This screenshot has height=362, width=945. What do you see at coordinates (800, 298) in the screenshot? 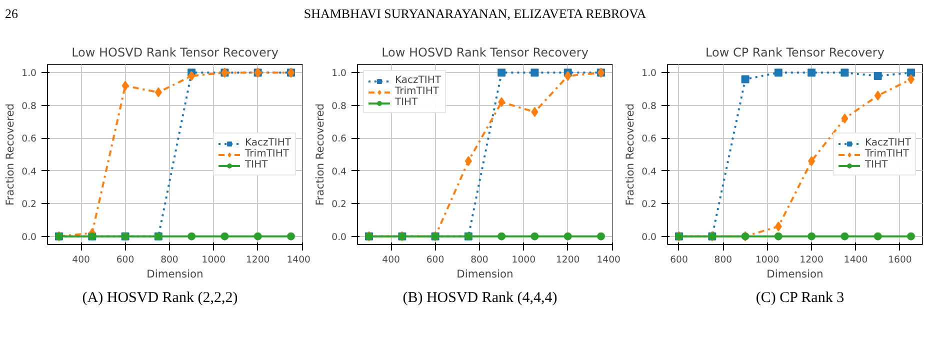
I see `text: (C) CP Rank 3` at bounding box center [800, 298].